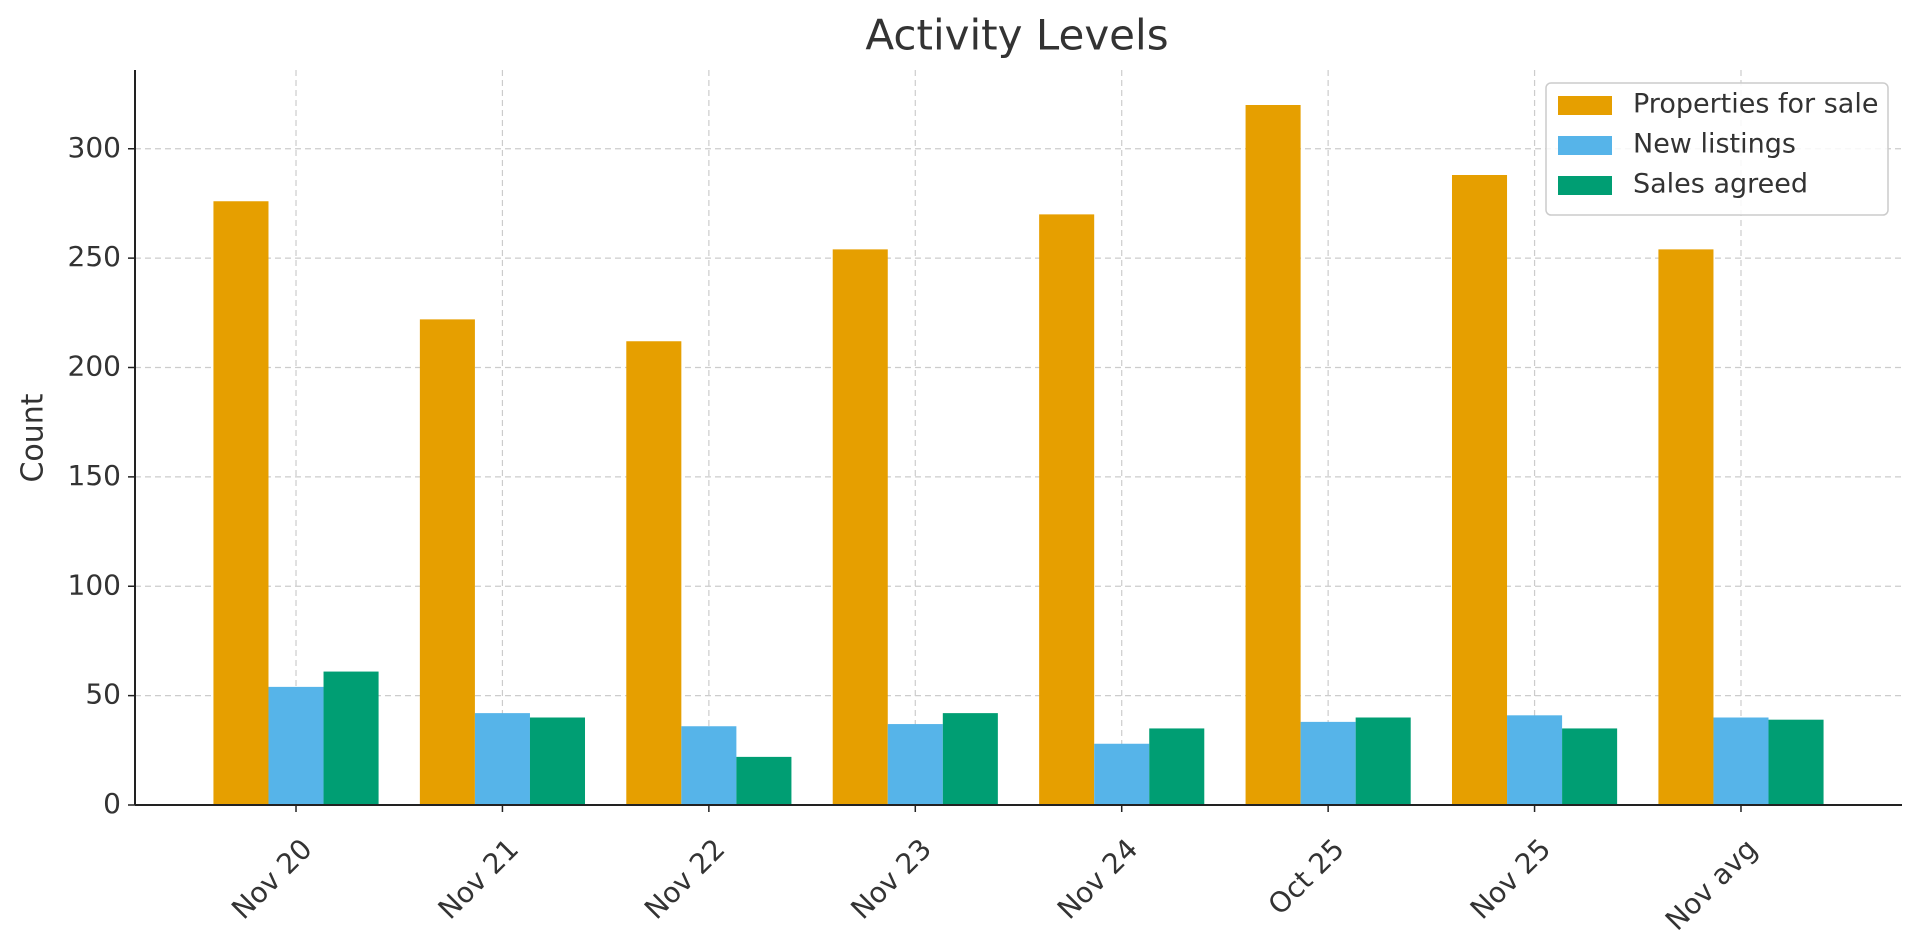 This screenshot has height=950, width=1920. What do you see at coordinates (94, 147) in the screenshot?
I see `y-tick-label: 300` at bounding box center [94, 147].